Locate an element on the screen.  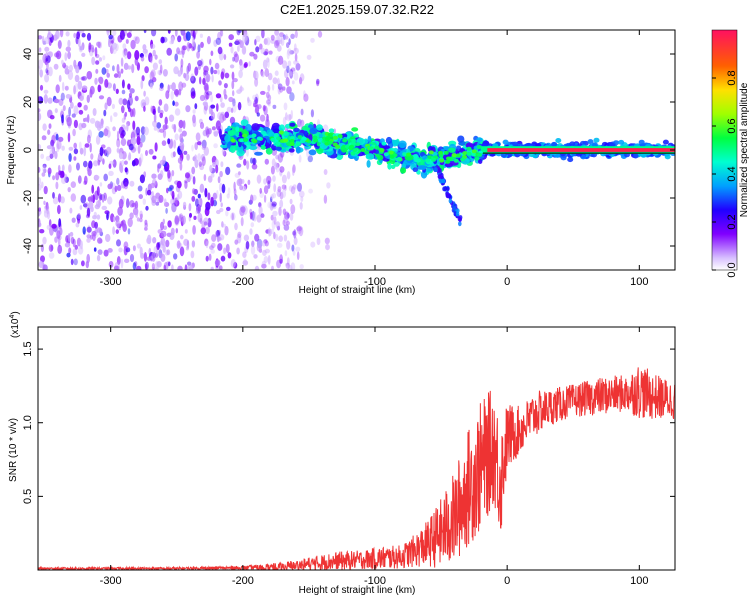
snr-y-scale-text: (x10 is located at coordinates (15, 328).